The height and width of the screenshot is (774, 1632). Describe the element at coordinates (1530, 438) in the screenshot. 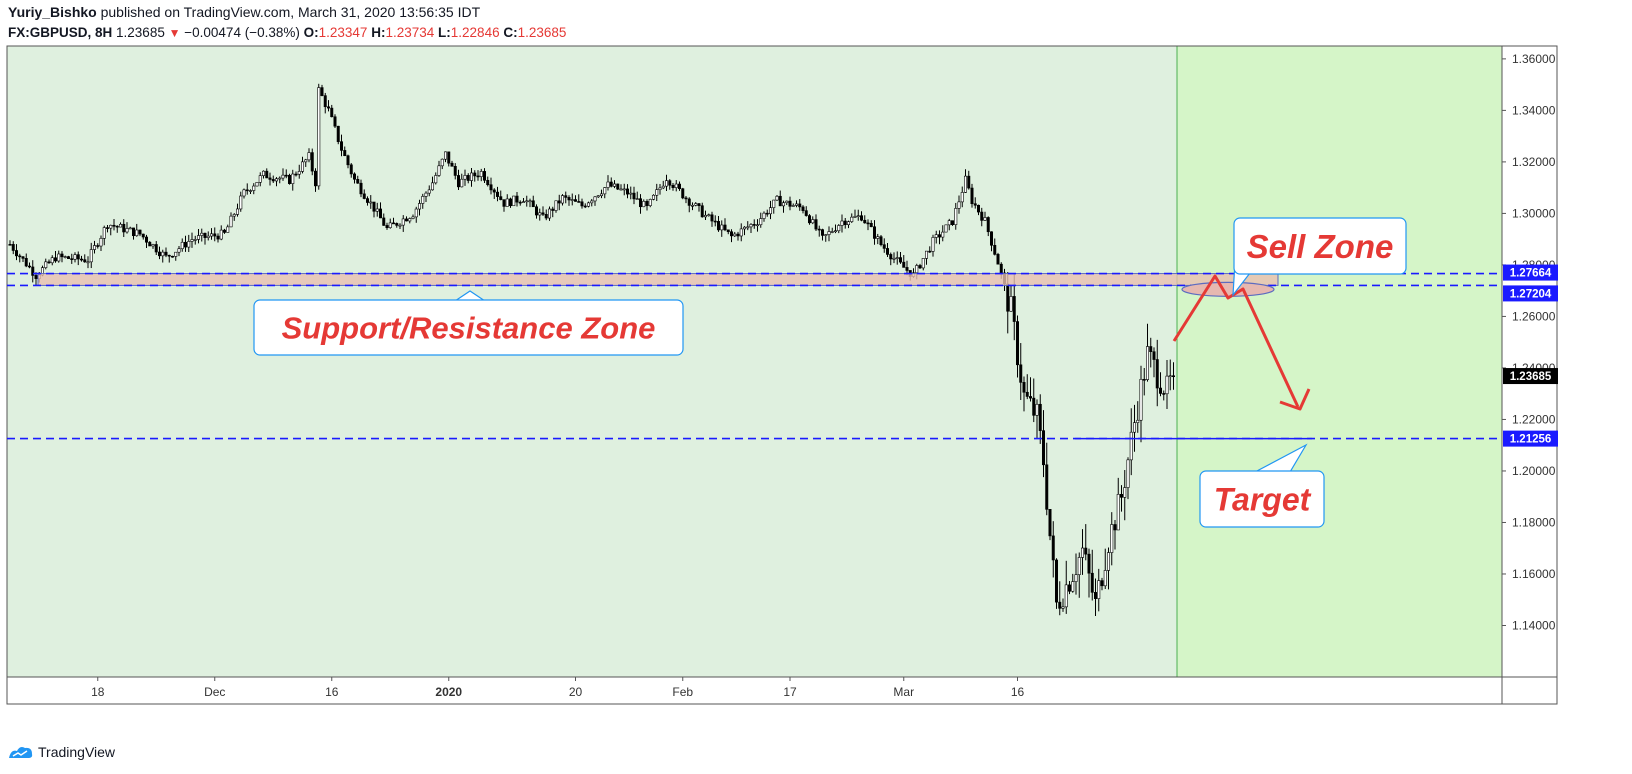

I see `level-price-label-box` at that location.